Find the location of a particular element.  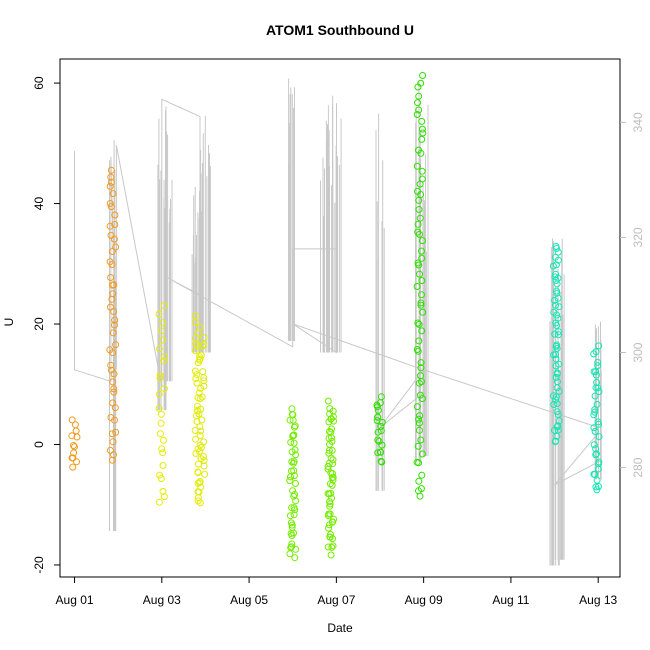

y-tick-label: 0 is located at coordinates (39, 444).